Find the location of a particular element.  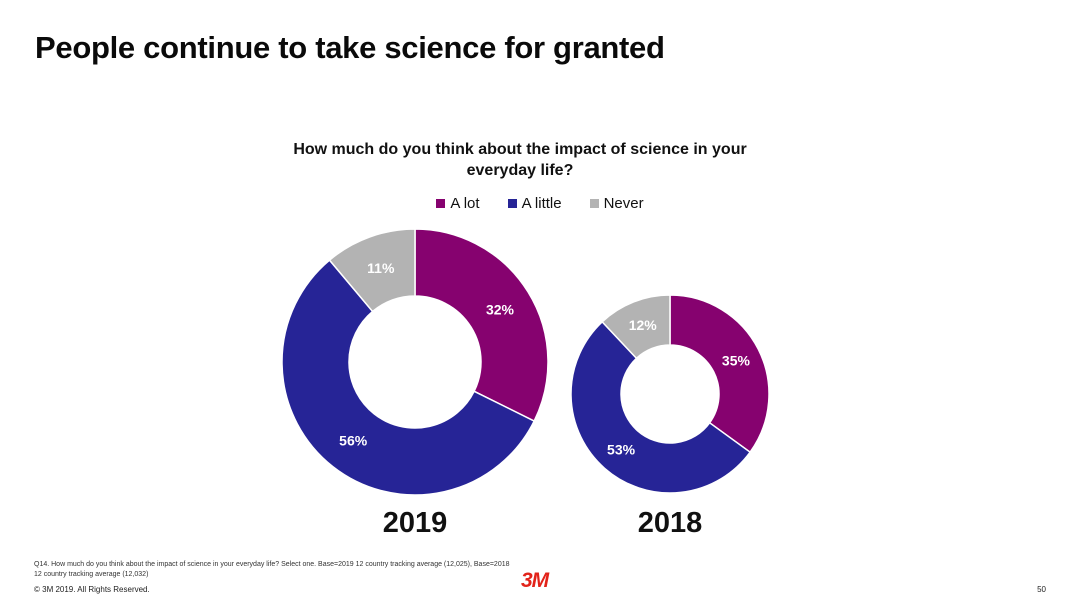

legend-label-never: Never is located at coordinates (623, 203).